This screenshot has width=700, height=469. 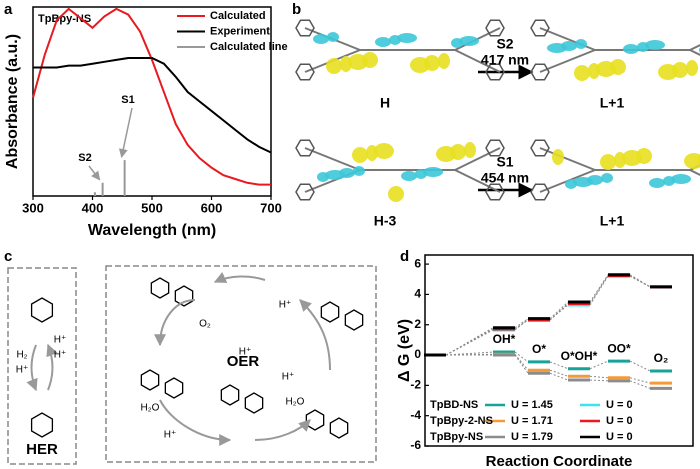 I want to click on stick-arrow, so click(x=94, y=173).